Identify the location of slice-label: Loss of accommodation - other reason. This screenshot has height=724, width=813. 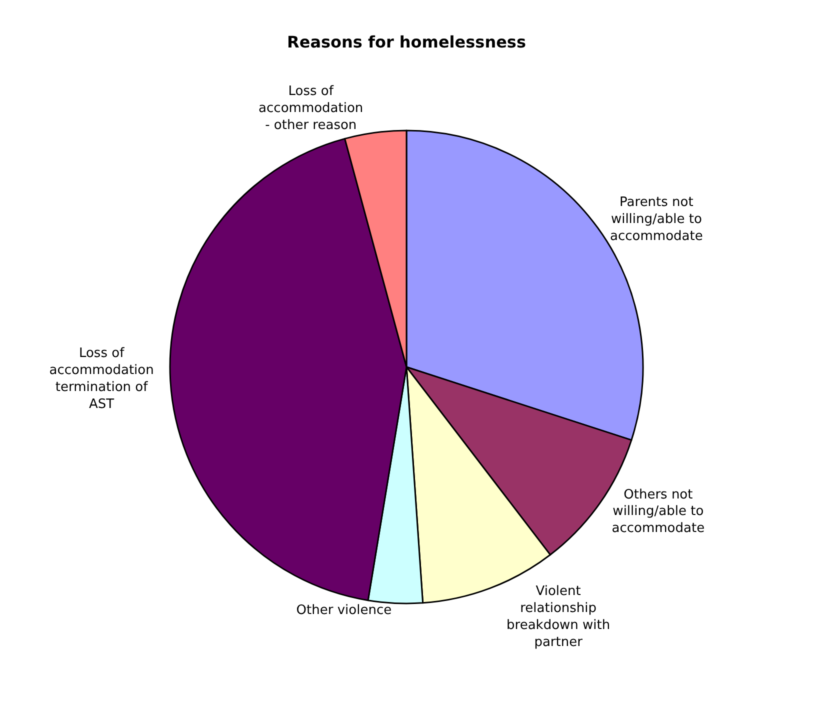
(311, 108).